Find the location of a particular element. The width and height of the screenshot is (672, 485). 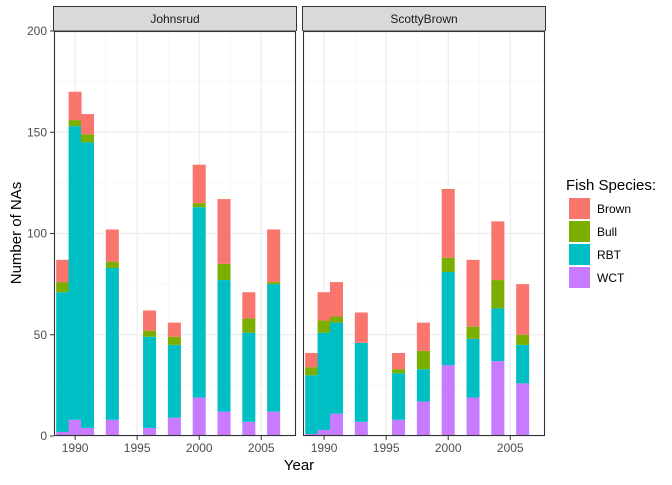

legend-key-rbt is located at coordinates (579, 254).